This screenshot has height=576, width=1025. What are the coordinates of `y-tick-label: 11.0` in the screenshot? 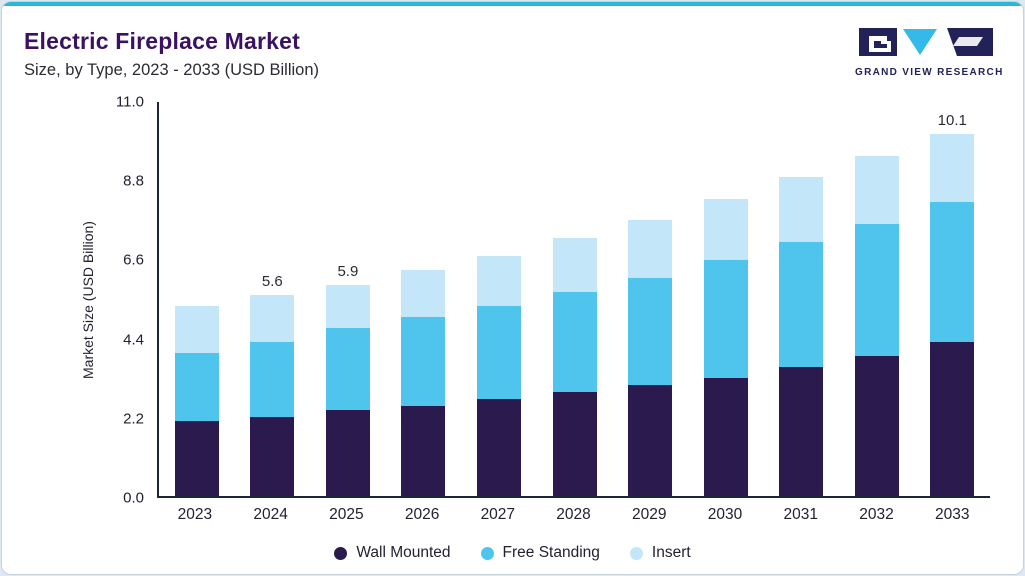 It's located at (129, 102).